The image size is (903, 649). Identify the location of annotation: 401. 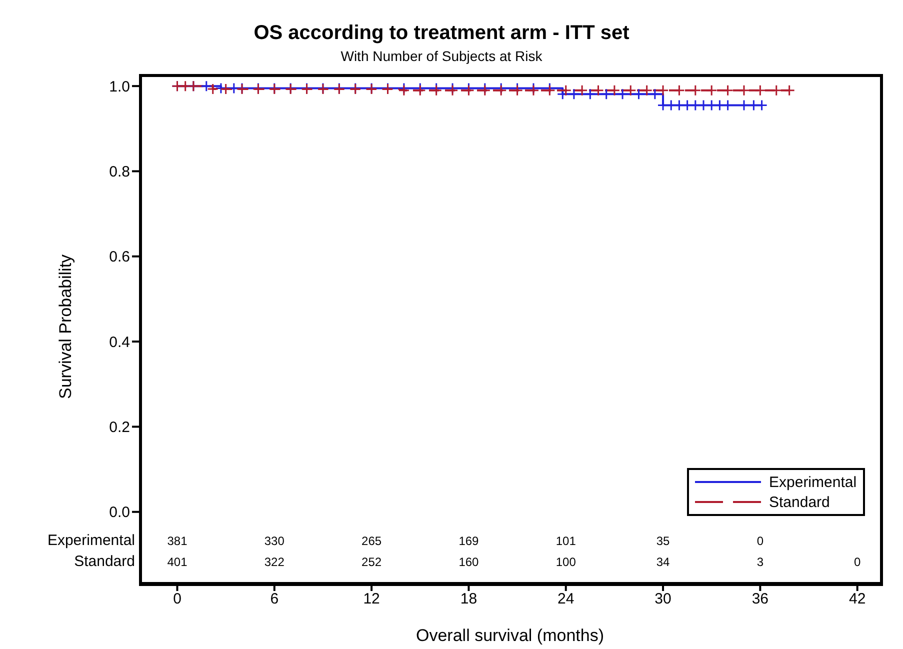
(177, 562).